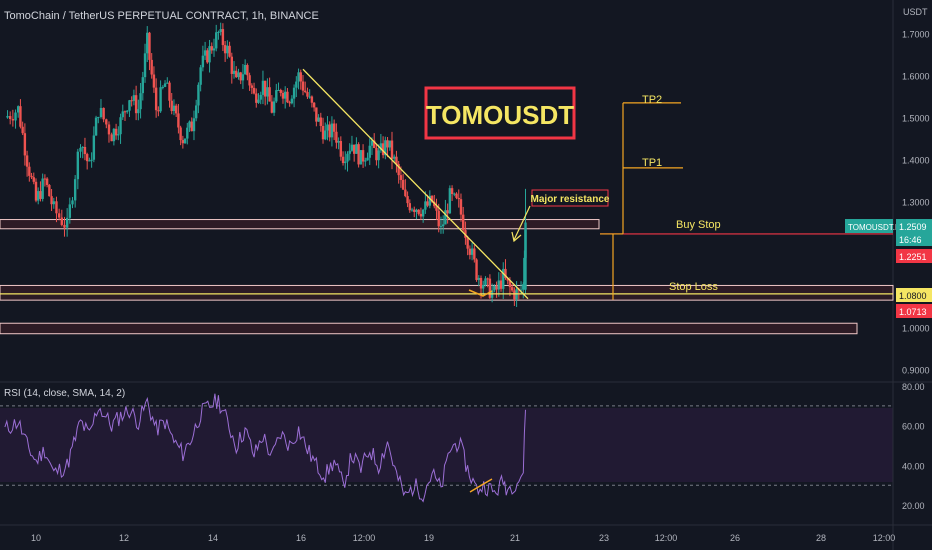 The width and height of the screenshot is (932, 550). What do you see at coordinates (916, 119) in the screenshot?
I see `price-tick: 1.5000` at bounding box center [916, 119].